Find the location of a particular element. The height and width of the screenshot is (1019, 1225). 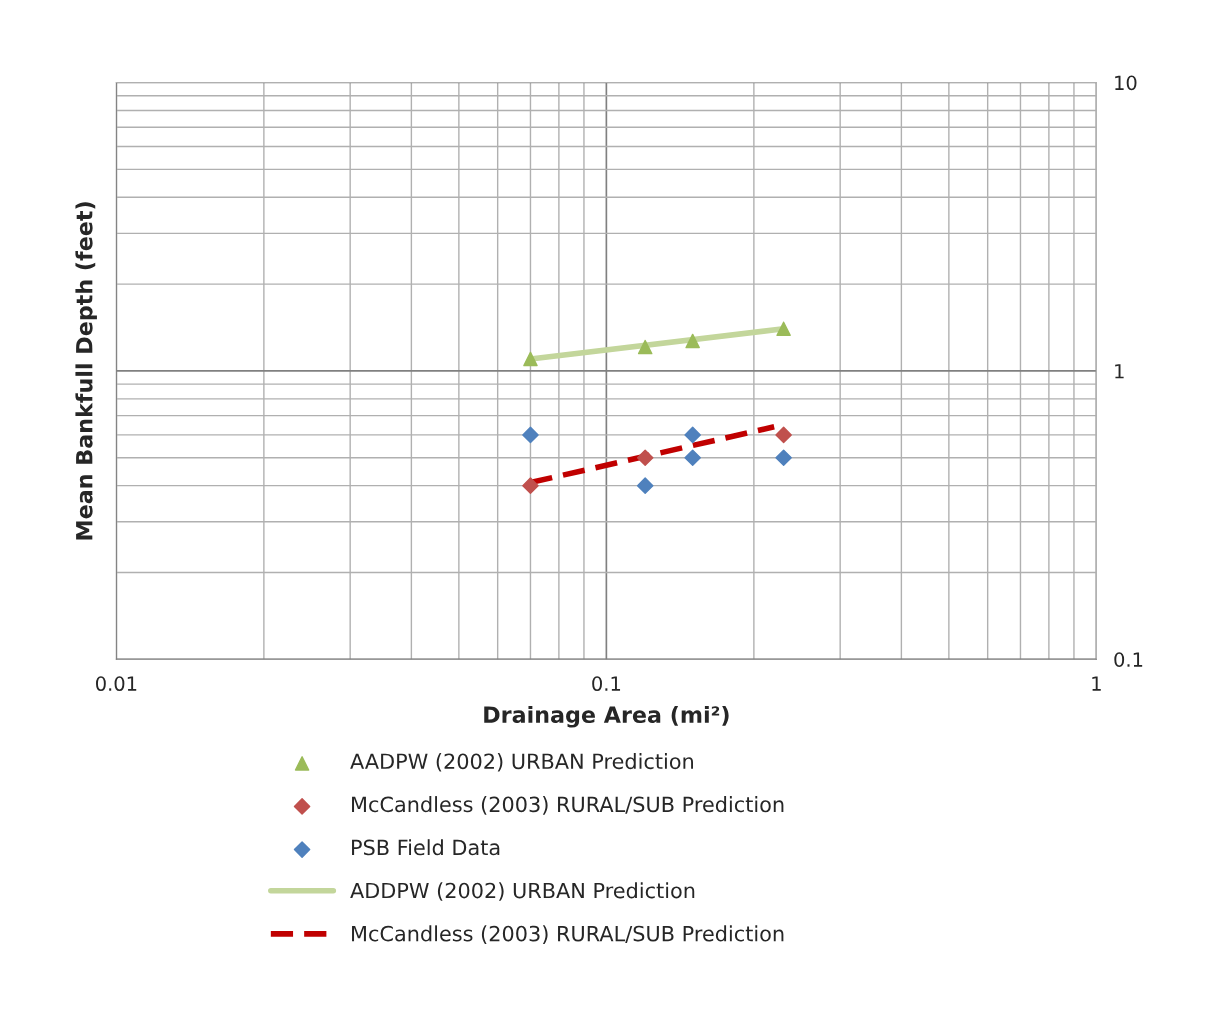

y-tick-label: 0.1 is located at coordinates (1128, 659).